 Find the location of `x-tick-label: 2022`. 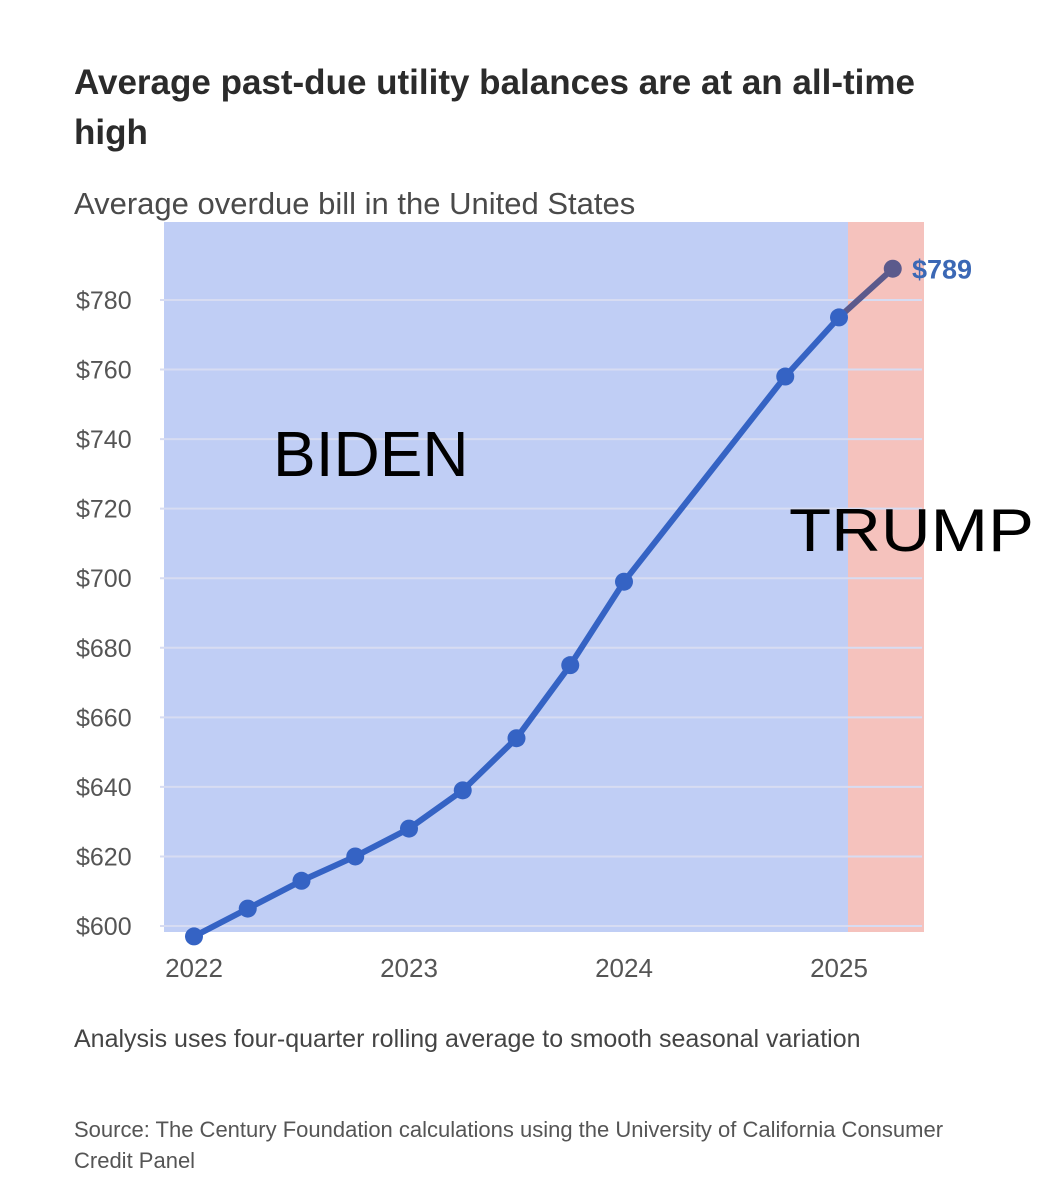

x-tick-label: 2022 is located at coordinates (194, 968).